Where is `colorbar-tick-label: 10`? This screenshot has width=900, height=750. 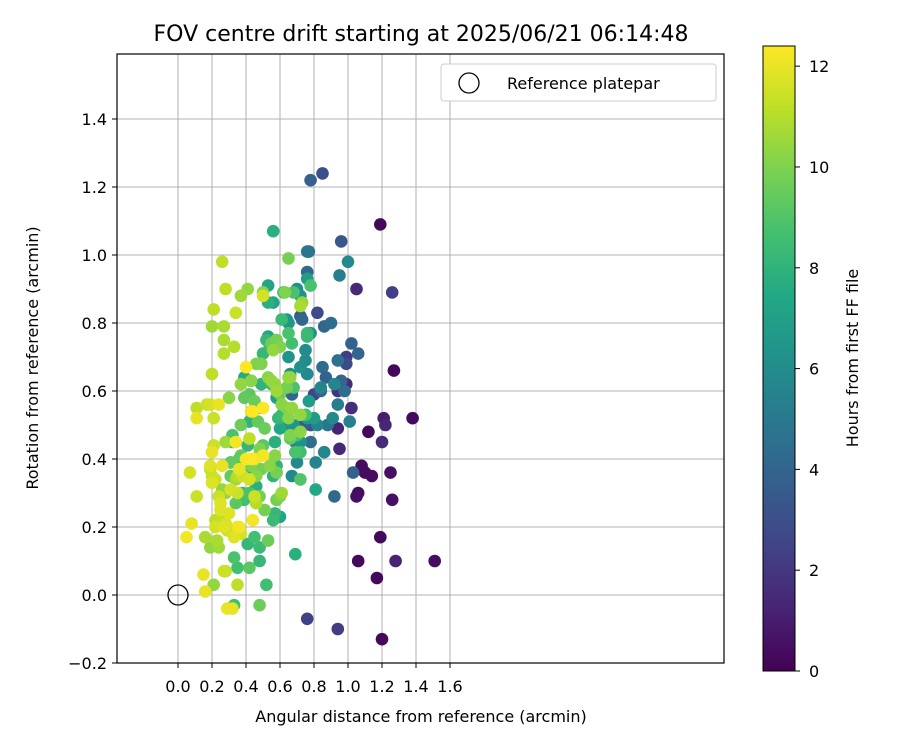 colorbar-tick-label: 10 is located at coordinates (819, 167).